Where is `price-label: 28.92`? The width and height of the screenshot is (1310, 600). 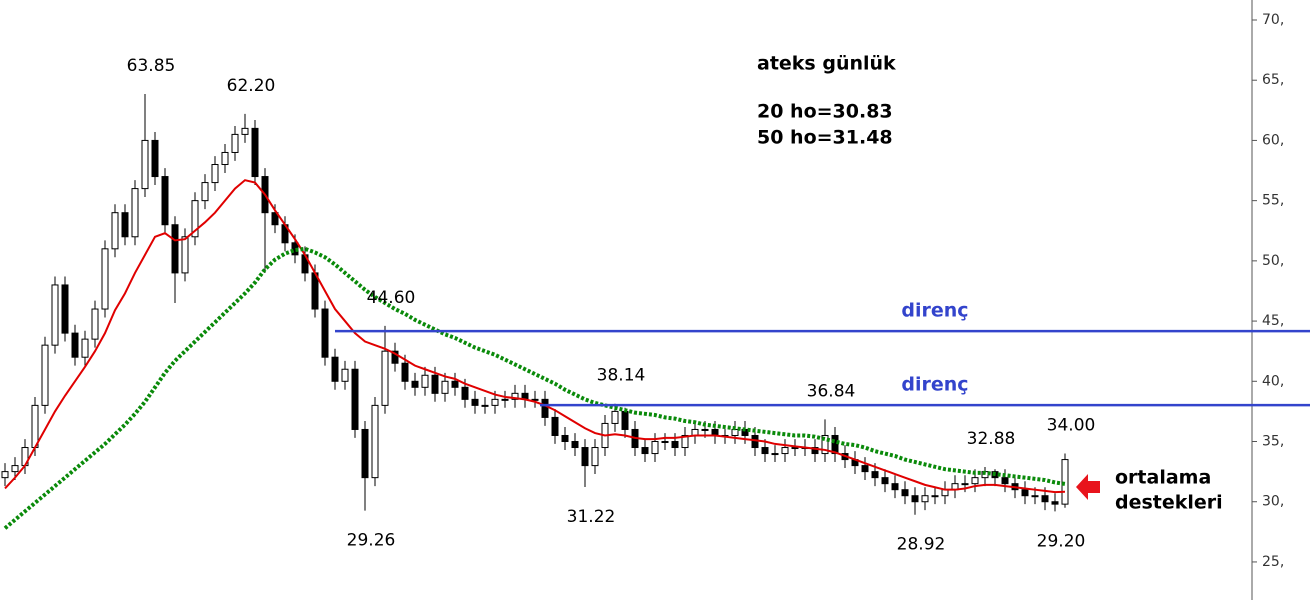
price-label: 28.92 is located at coordinates (921, 545).